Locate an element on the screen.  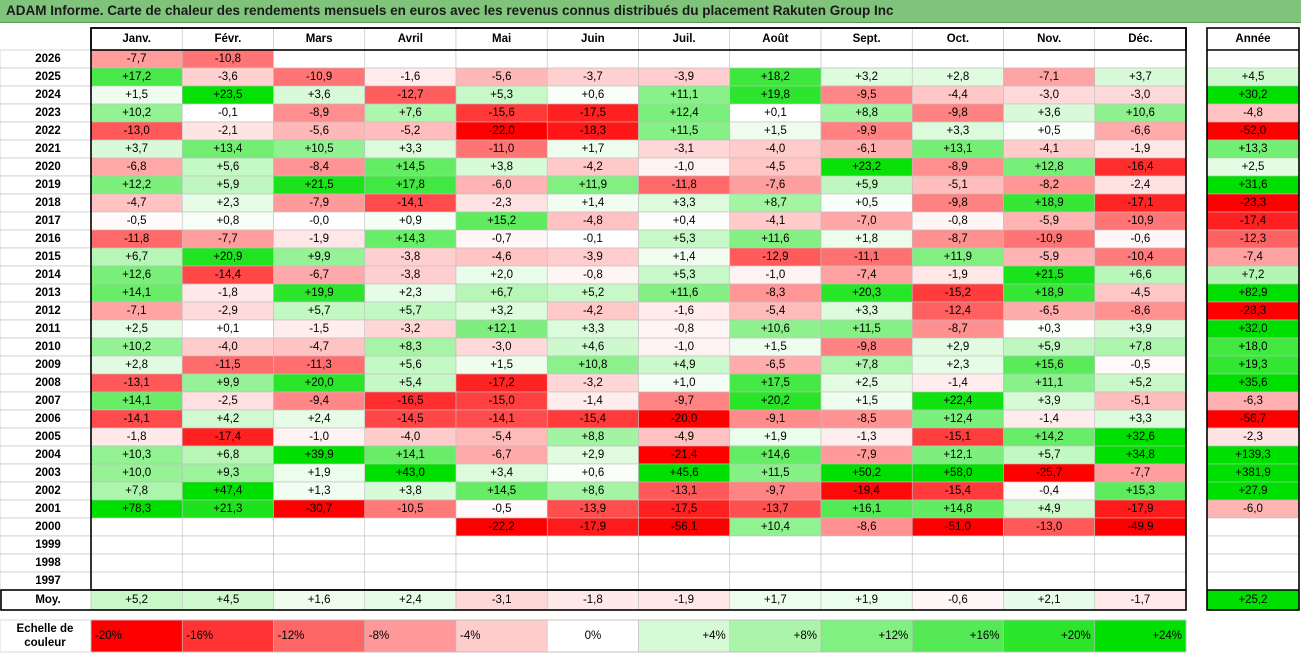
cell-value: +18,9 is located at coordinates (1049, 203).